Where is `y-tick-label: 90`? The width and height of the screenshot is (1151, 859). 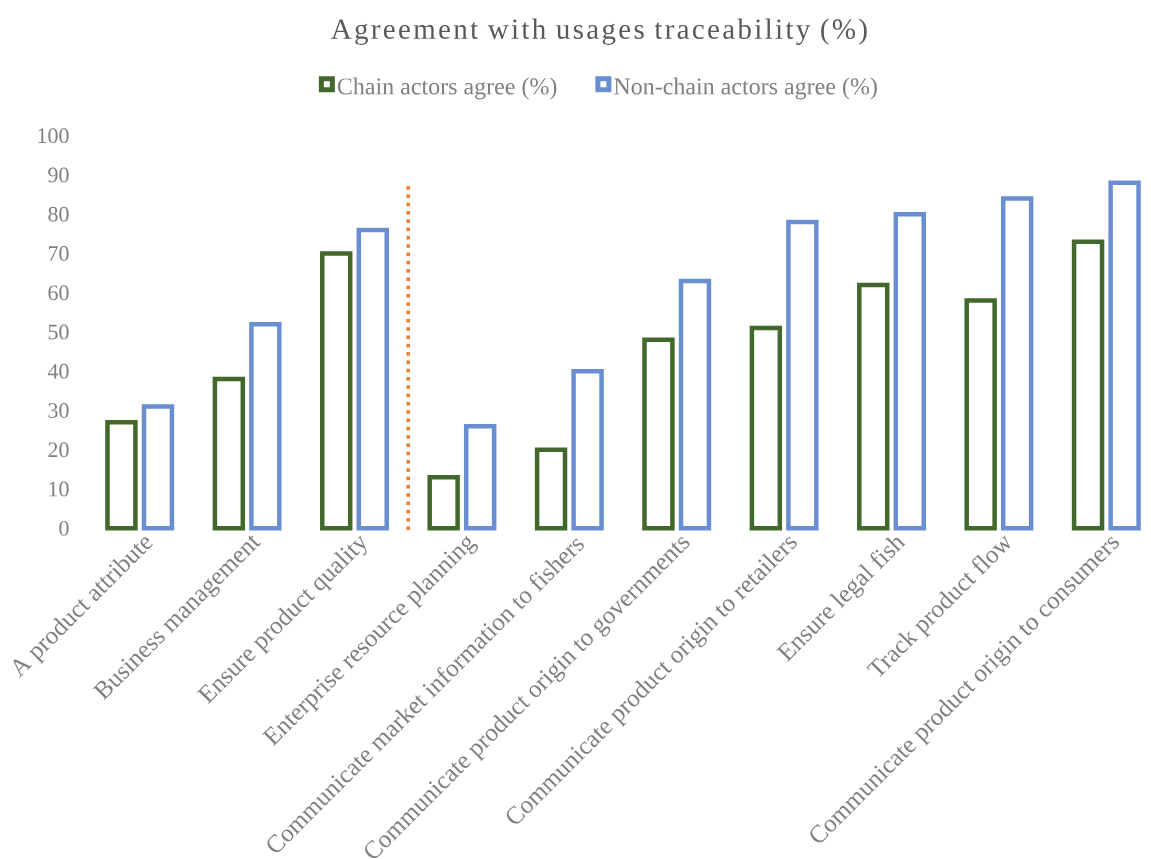
y-tick-label: 90 is located at coordinates (58, 175).